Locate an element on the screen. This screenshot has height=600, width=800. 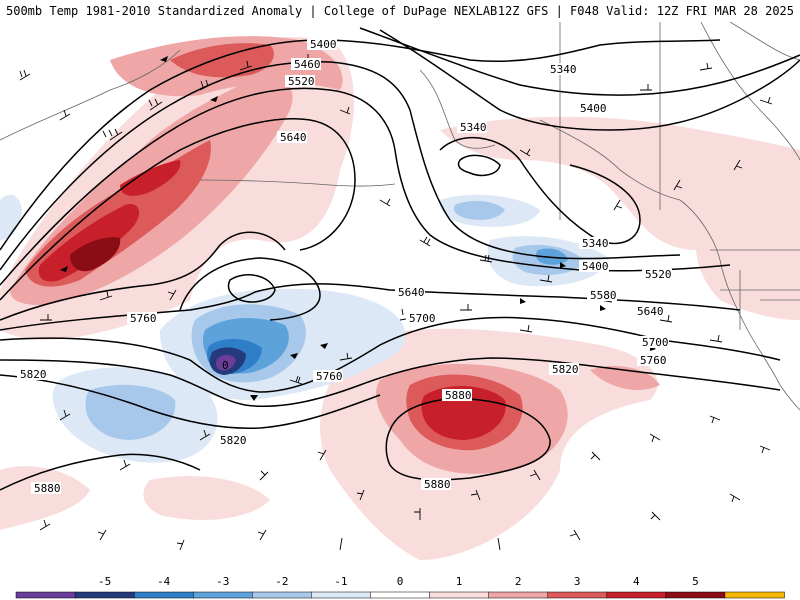
colorbar: -5 -4 -3 -2 -1 0 1 2 3 4 5 is located at coordinates (400, 588).